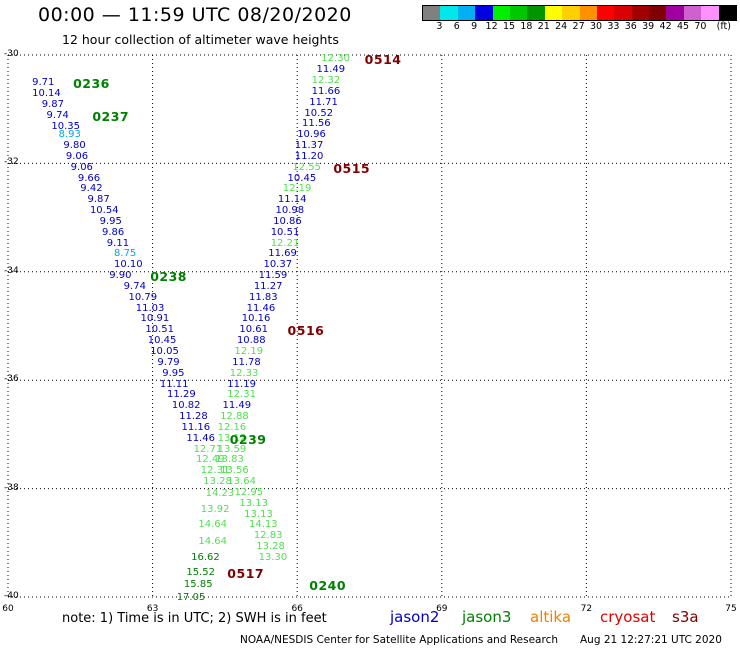 This screenshot has width=740, height=650. Describe the element at coordinates (195, 15) in the screenshot. I see `map-title: 00:00 — 11:59 UTC 08/20/2020` at that location.